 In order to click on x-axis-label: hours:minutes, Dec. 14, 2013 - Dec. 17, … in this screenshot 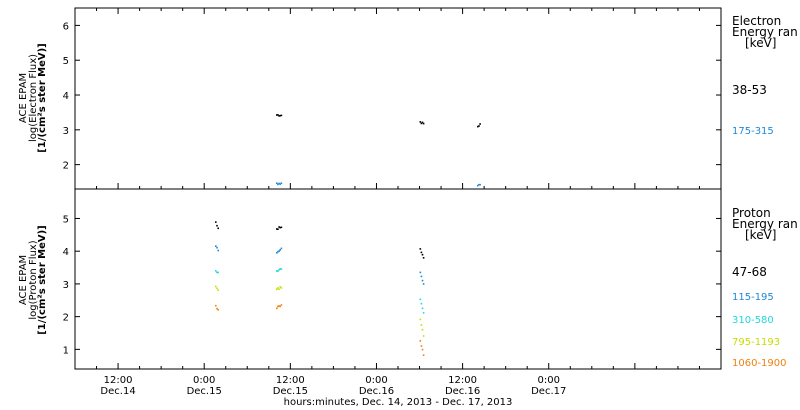, I will do `click(398, 402)`.